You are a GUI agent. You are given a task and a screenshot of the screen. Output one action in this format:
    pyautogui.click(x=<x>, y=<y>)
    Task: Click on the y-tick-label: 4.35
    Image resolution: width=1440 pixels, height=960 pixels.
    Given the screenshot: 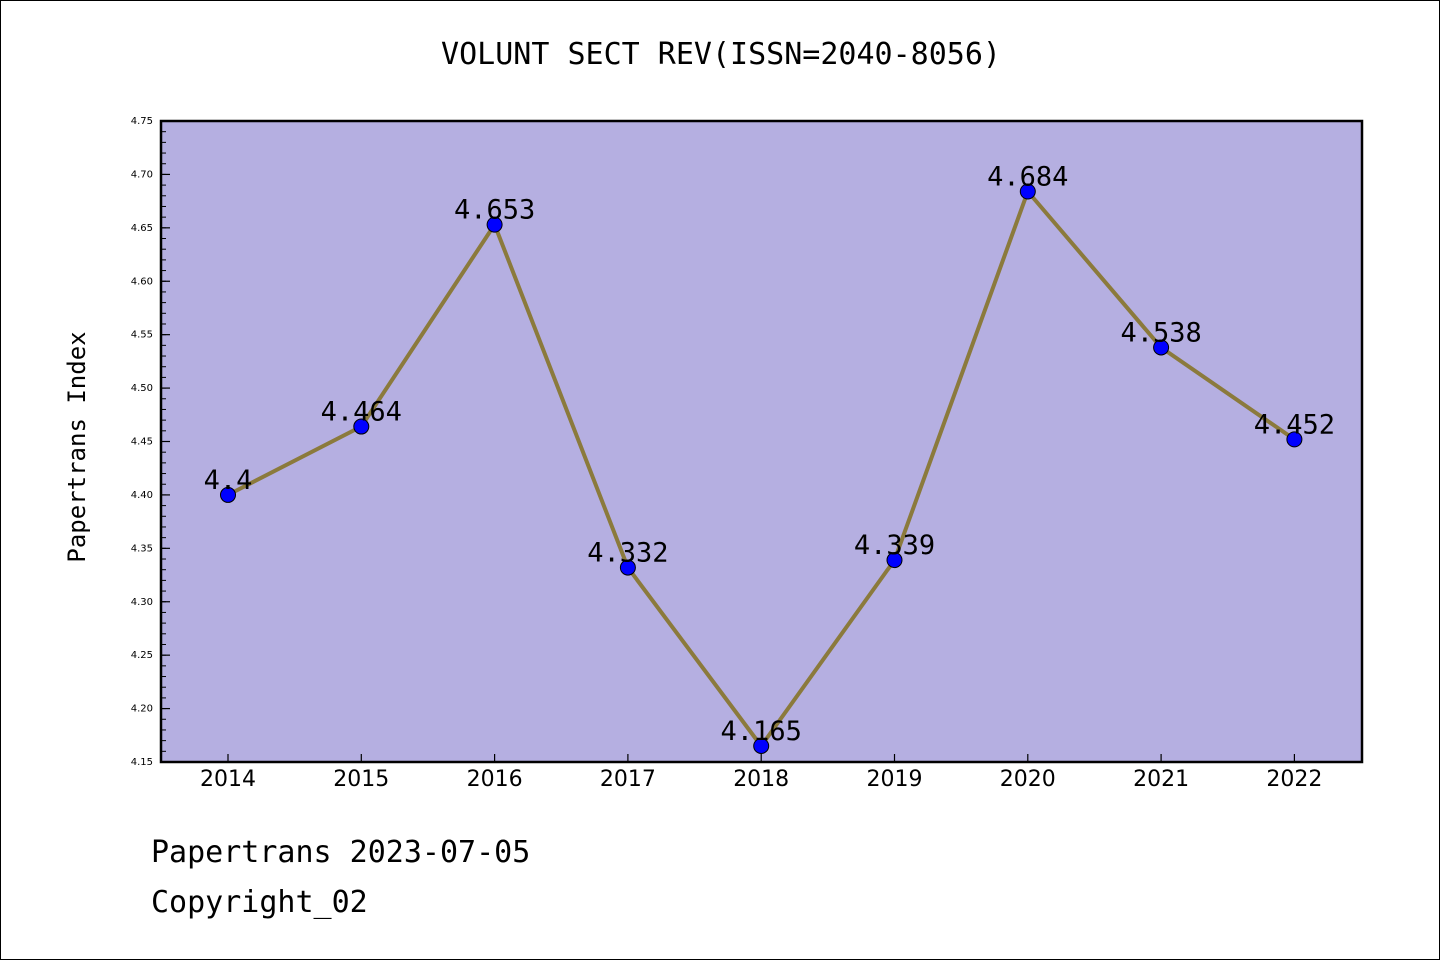 What is the action you would take?
    pyautogui.click(x=142, y=548)
    